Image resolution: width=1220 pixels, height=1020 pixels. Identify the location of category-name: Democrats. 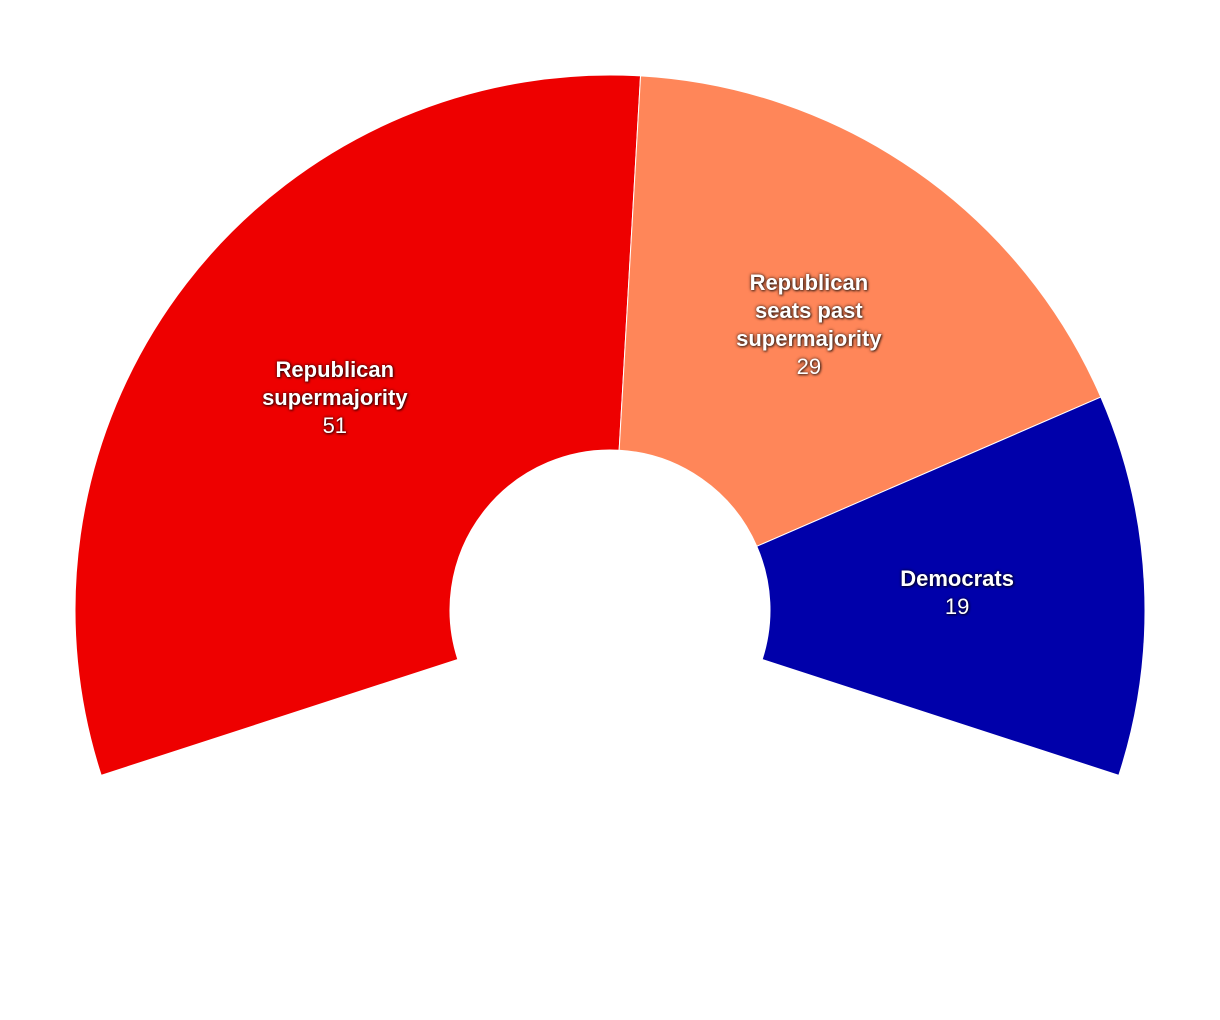
(957, 579).